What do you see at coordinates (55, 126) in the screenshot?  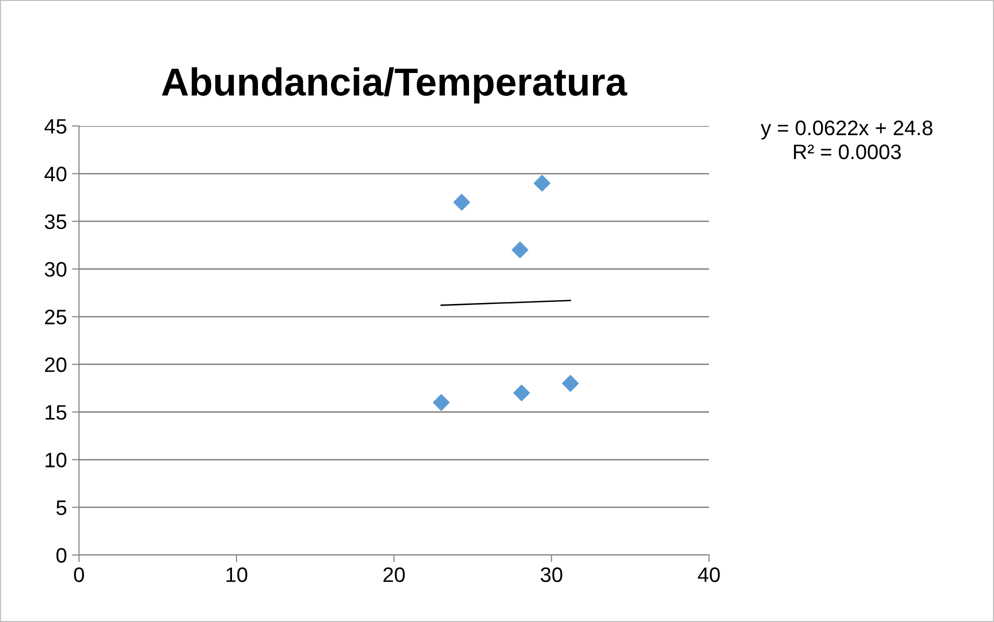 I see `y-tick-label: 45` at bounding box center [55, 126].